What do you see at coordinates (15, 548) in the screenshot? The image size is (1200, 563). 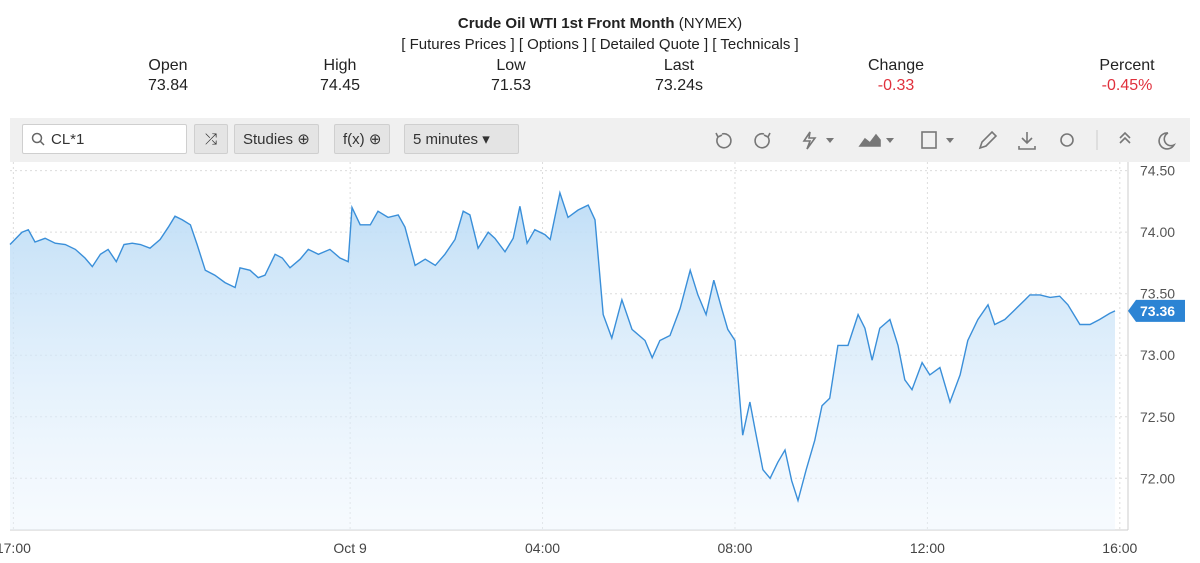 I see `x-tick-label: 17:00` at bounding box center [15, 548].